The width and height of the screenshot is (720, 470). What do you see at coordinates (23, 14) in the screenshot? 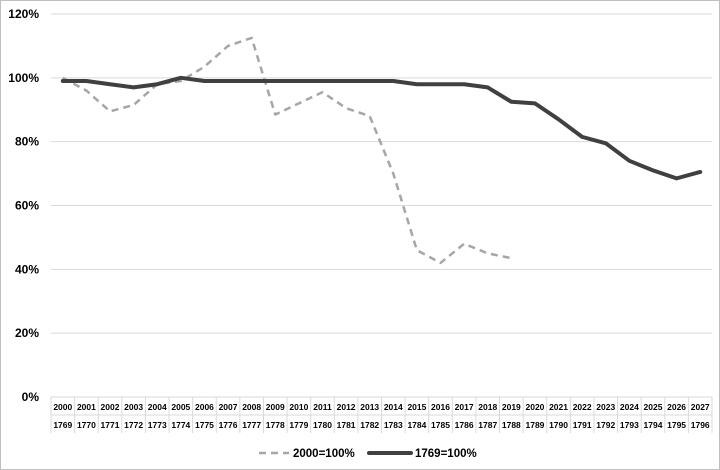
I see `y-tick-label: 120%` at bounding box center [23, 14].